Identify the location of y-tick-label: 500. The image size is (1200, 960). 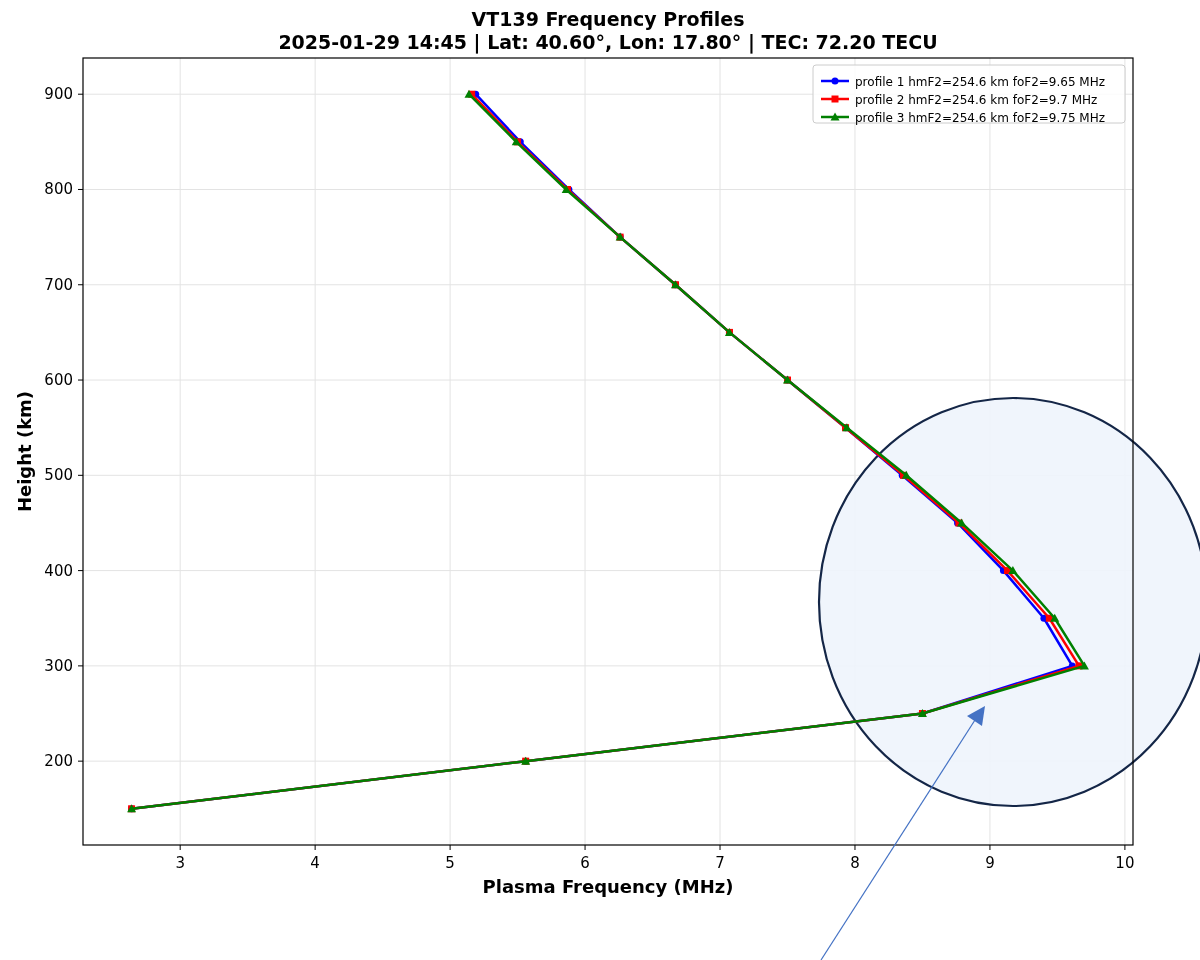
(58, 475).